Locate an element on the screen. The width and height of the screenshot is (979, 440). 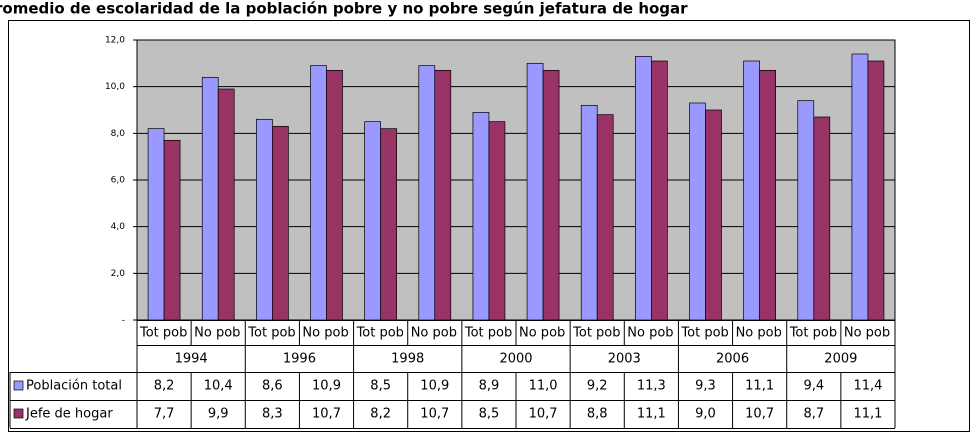
y-tick-label: 6,0 is located at coordinates (118, 181).